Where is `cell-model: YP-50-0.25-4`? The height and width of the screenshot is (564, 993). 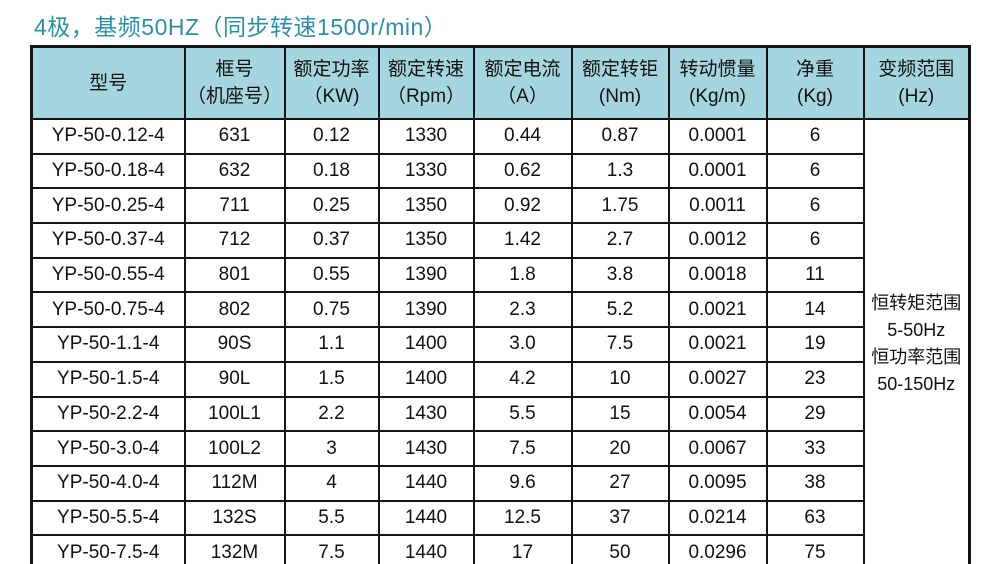
cell-model: YP-50-0.25-4 is located at coordinates (108, 206).